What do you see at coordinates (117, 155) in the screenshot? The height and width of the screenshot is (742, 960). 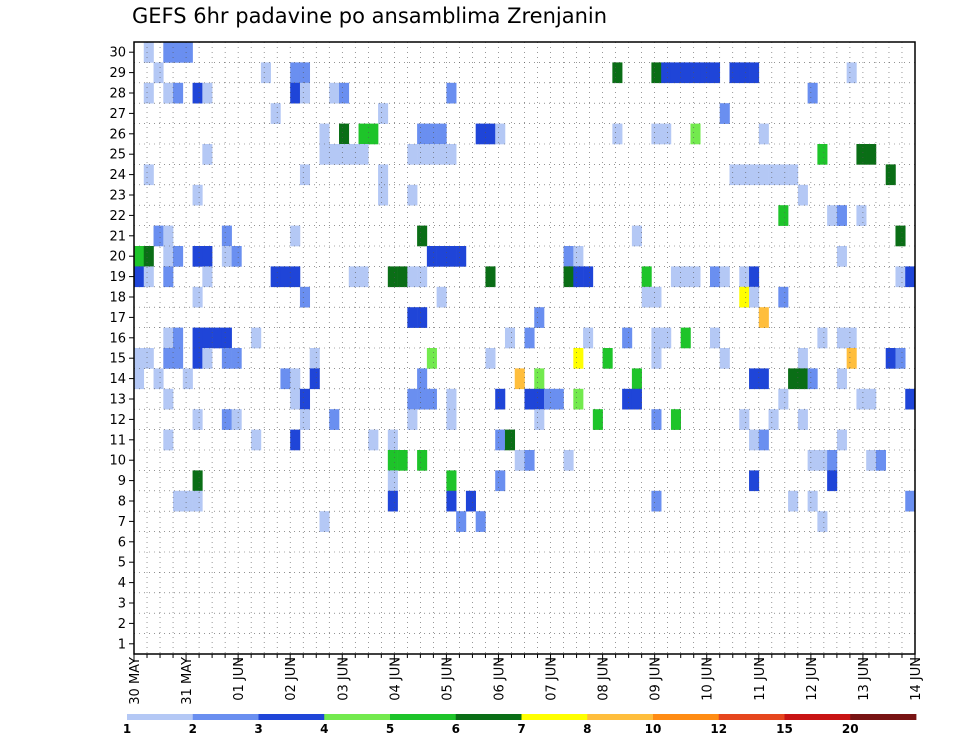 I see `y-tick-label: 25` at bounding box center [117, 155].